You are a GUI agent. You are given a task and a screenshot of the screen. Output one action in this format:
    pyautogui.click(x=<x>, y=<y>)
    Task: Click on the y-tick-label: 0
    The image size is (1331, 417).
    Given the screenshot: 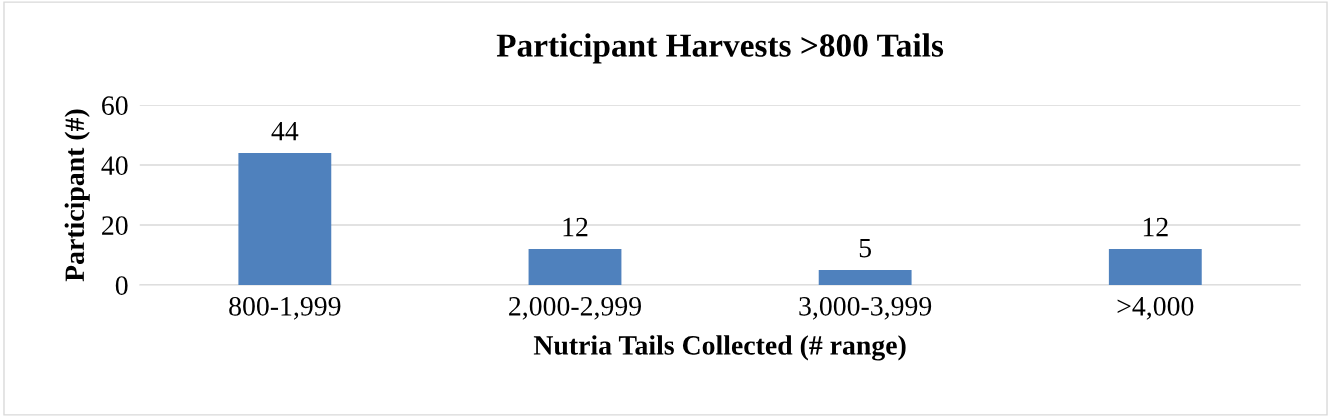 What is the action you would take?
    pyautogui.click(x=121, y=285)
    